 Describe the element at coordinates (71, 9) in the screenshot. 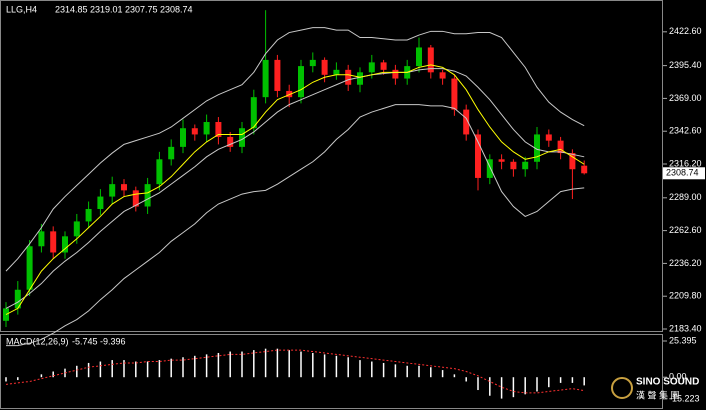

I see `open-value: 2314.85` at that location.